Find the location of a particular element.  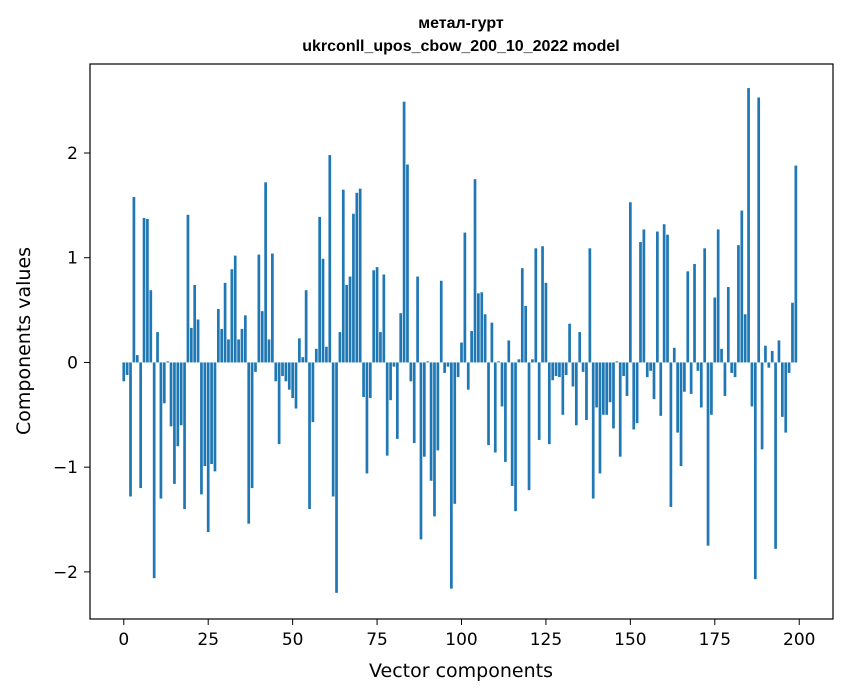

x-tick-label: 25 is located at coordinates (208, 640).